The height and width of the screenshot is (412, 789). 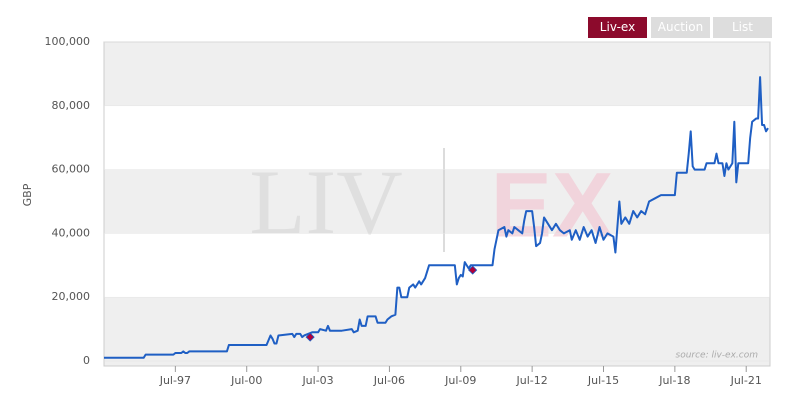 What do you see at coordinates (71, 232) in the screenshot?
I see `y-tick-label: 40,000` at bounding box center [71, 232].